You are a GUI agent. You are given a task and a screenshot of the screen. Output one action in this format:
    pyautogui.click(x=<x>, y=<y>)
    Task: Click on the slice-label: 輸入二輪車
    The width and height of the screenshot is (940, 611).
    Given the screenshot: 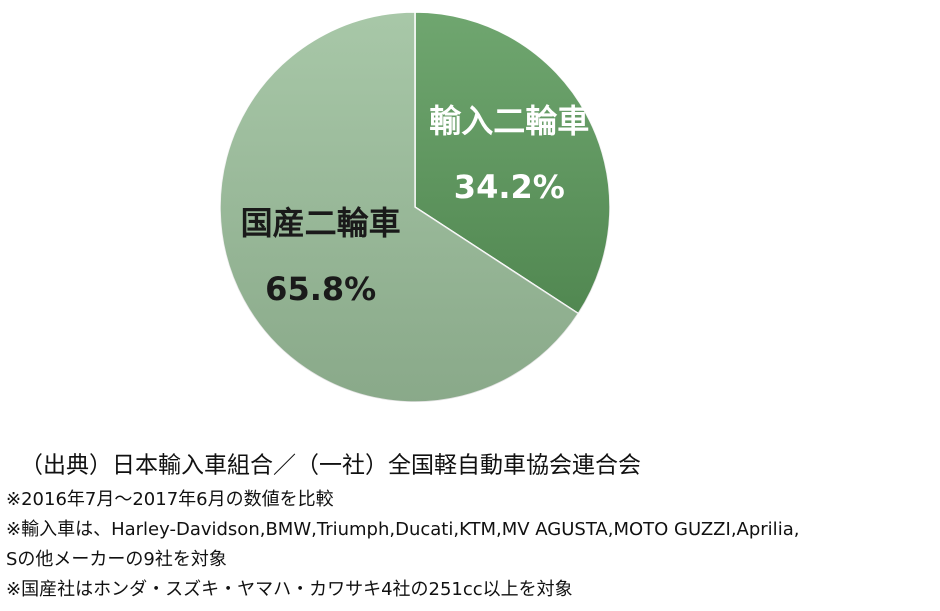 What is the action you would take?
    pyautogui.click(x=509, y=121)
    